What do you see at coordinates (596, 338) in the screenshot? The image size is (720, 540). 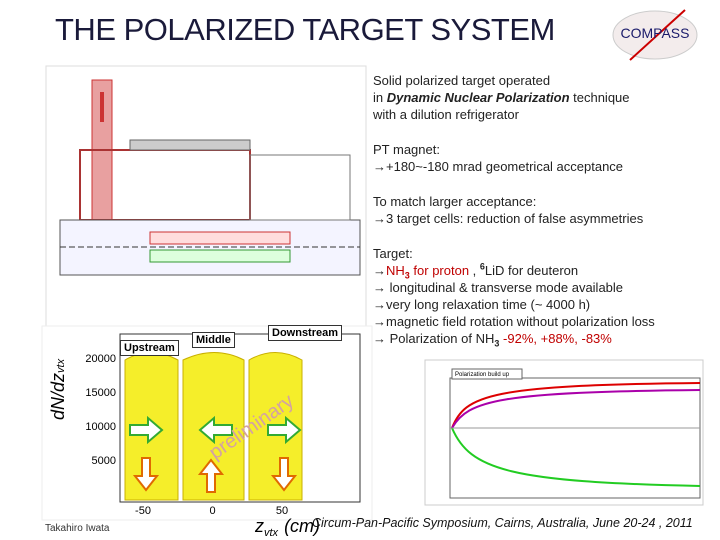 I see `text-run: -83%` at bounding box center [596, 338].